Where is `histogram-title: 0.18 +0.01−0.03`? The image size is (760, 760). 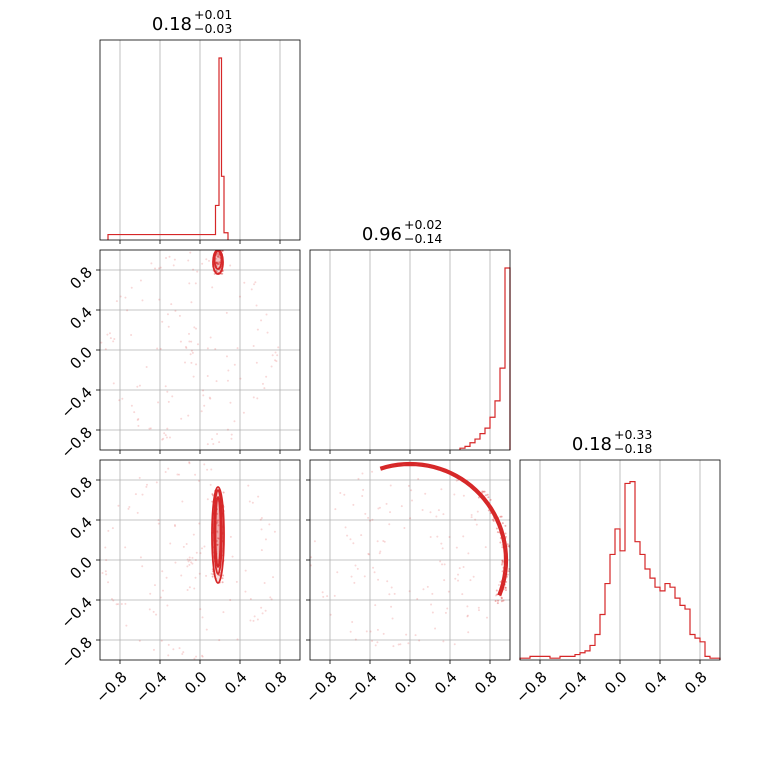
histogram-title: 0.18 +0.01−0.03 is located at coordinates (192, 21).